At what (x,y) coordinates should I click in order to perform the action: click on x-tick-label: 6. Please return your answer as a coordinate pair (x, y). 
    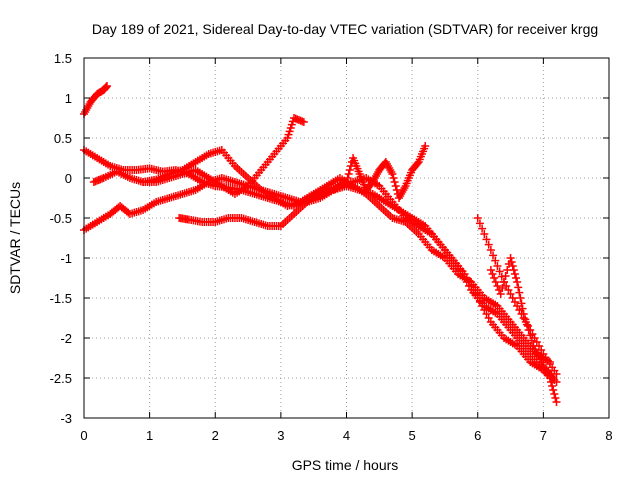
    Looking at the image, I should click on (477, 435).